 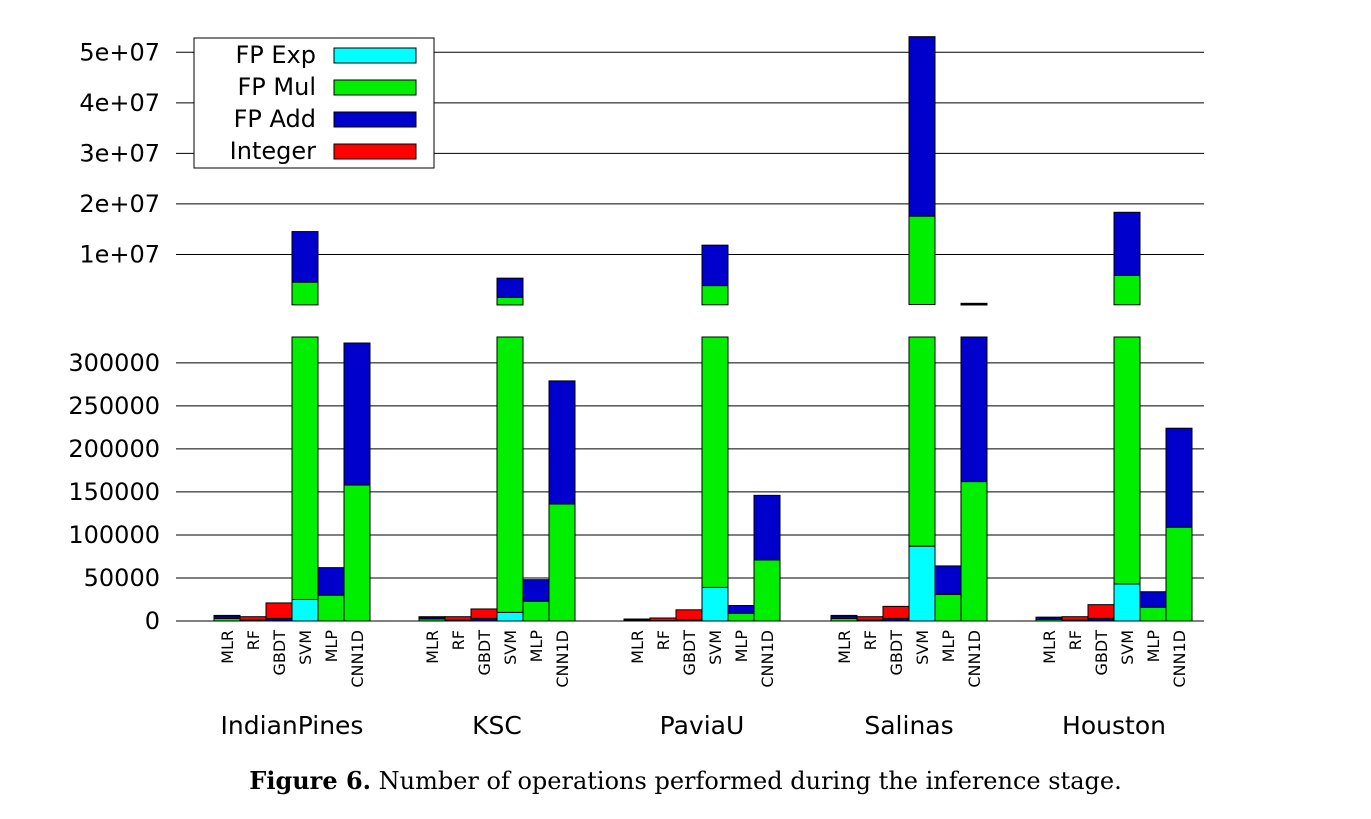 What do you see at coordinates (122, 578) in the screenshot?
I see `y-tick-label: 50000` at bounding box center [122, 578].